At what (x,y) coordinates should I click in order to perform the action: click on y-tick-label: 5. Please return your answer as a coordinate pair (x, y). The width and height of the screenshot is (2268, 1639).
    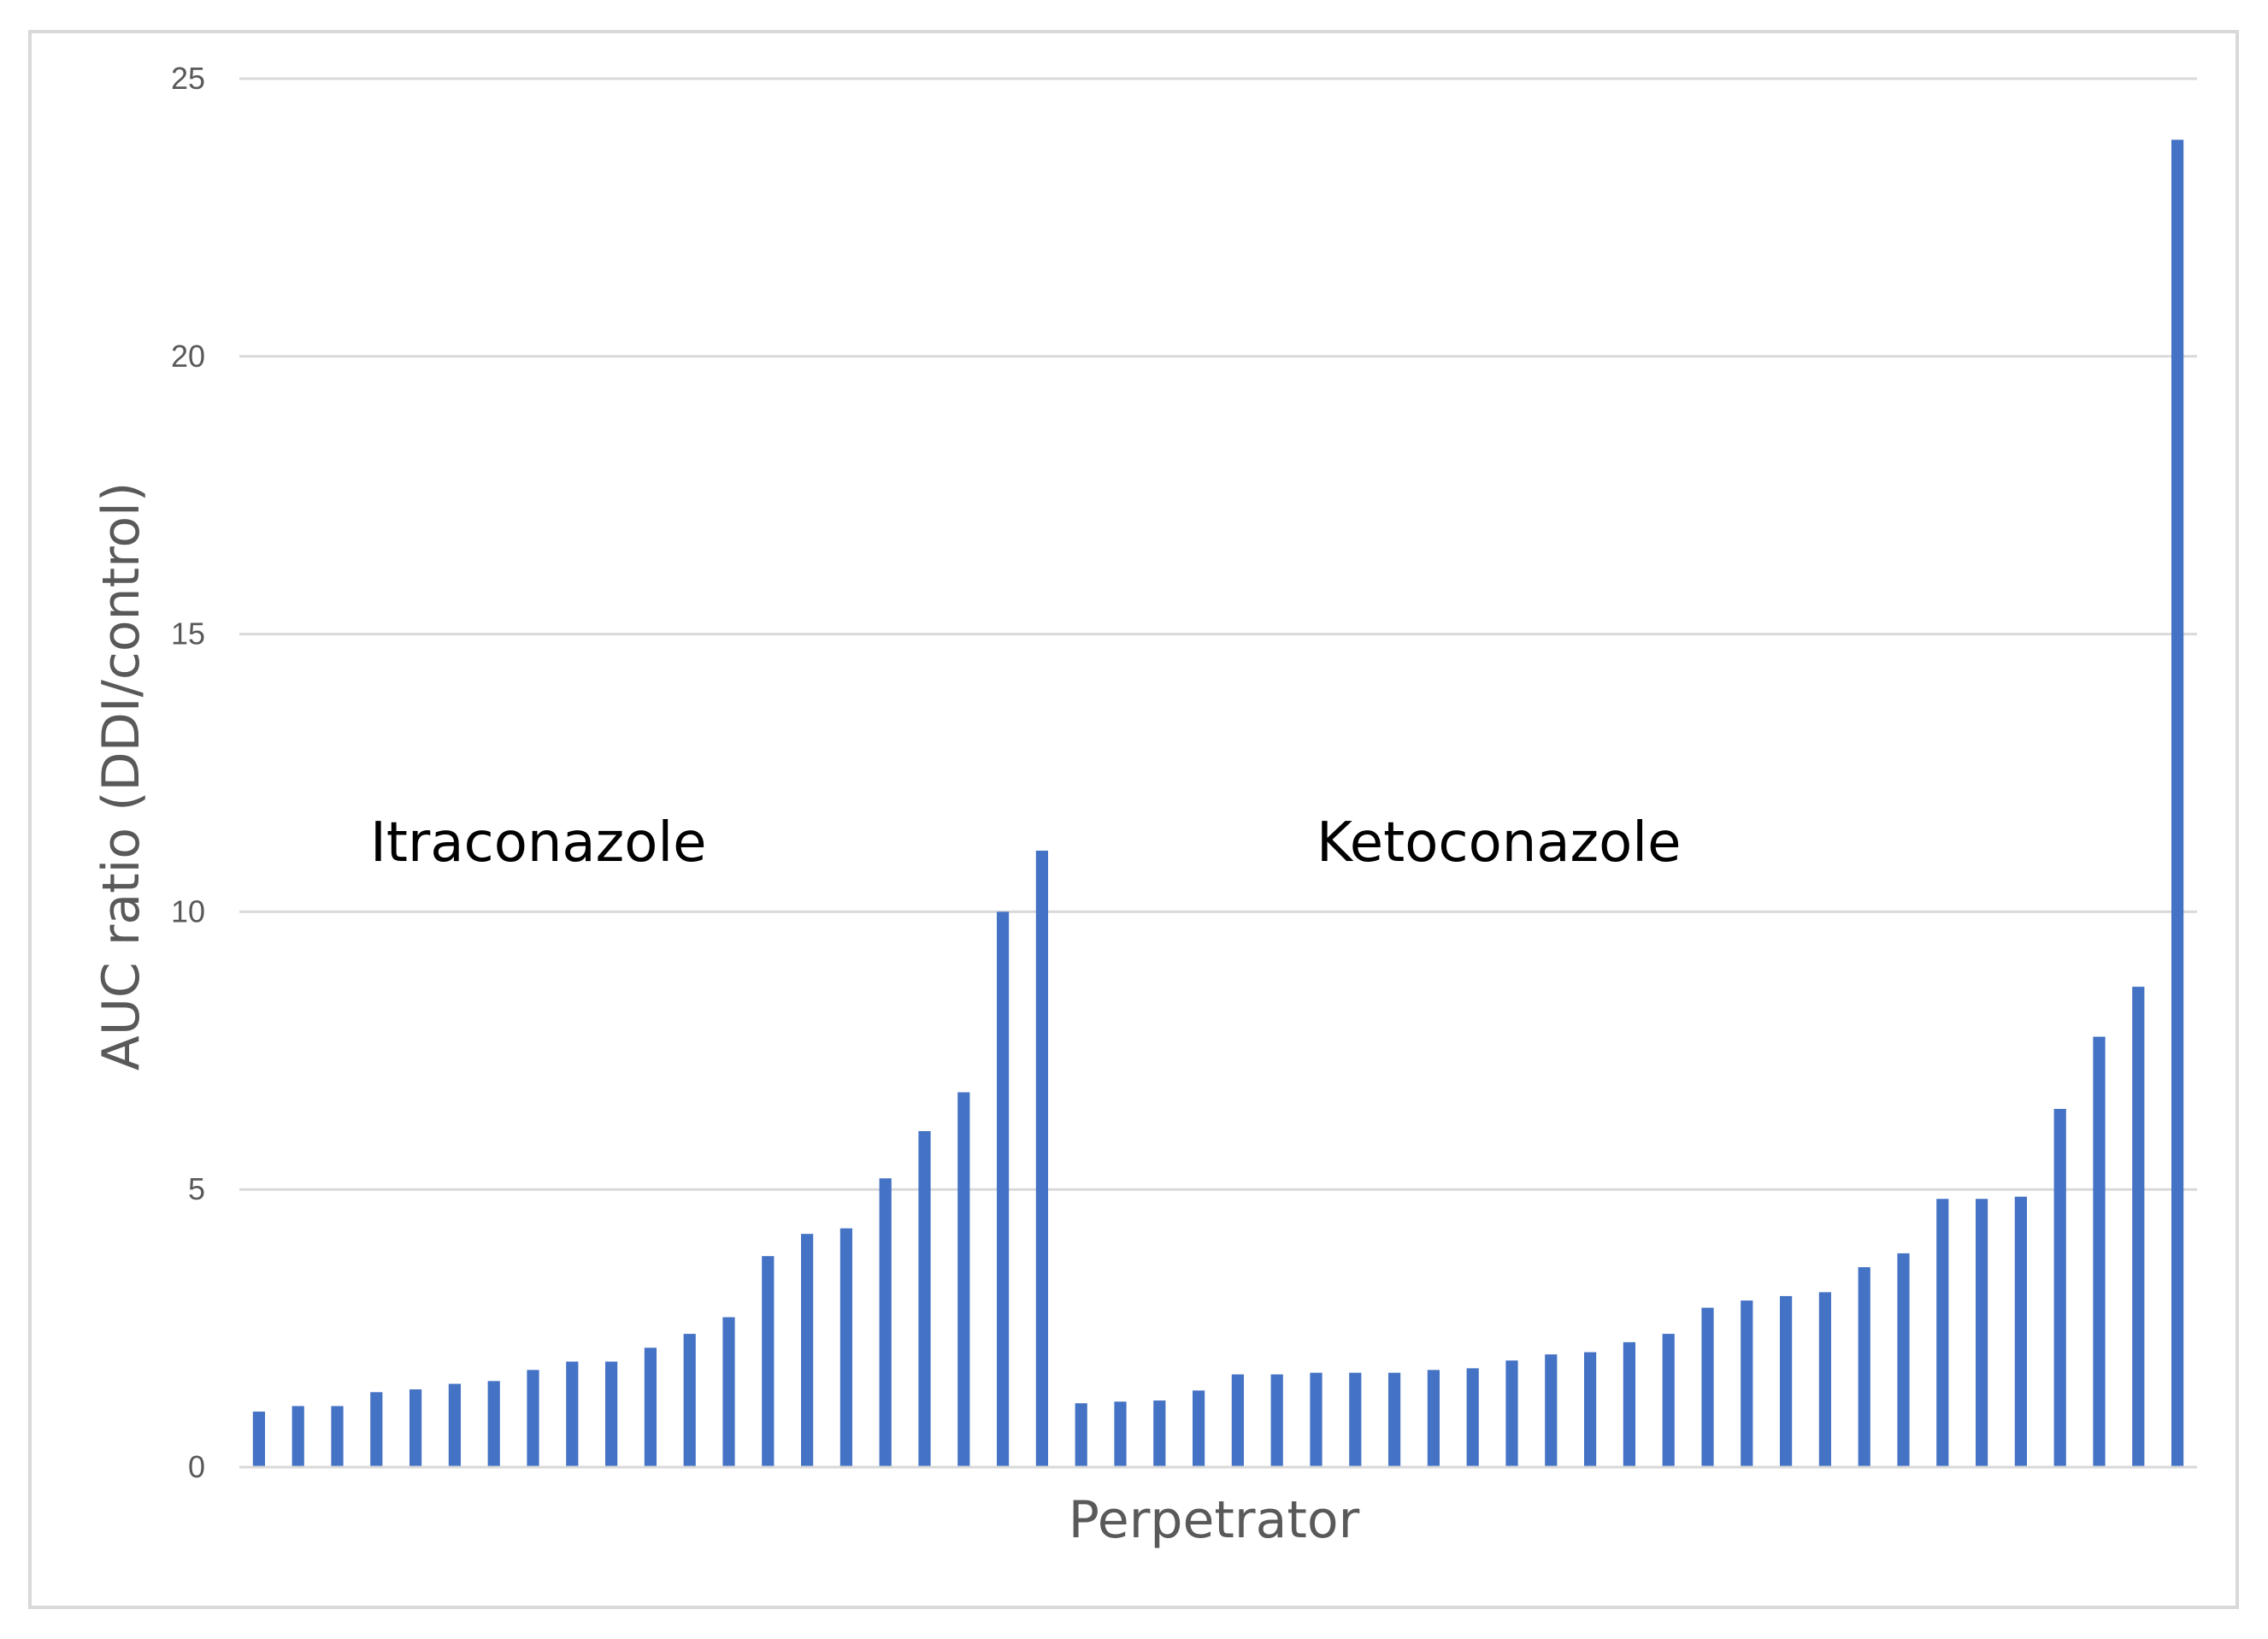
    Looking at the image, I should click on (196, 1188).